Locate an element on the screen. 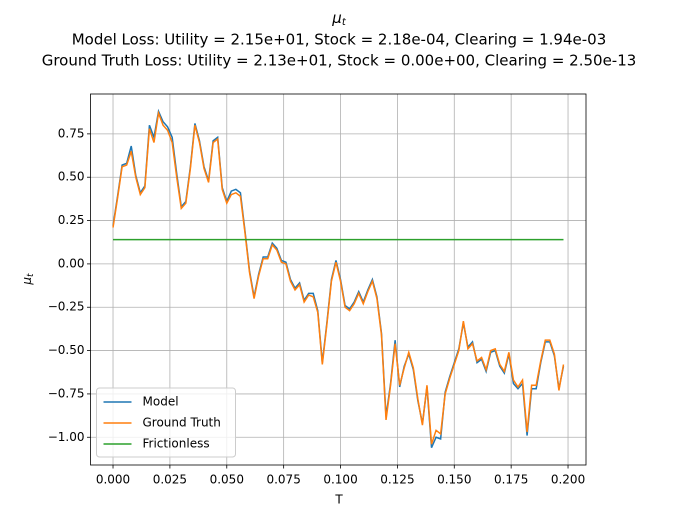 The width and height of the screenshot is (678, 517). x-tick-label: 0.175 is located at coordinates (511, 480).